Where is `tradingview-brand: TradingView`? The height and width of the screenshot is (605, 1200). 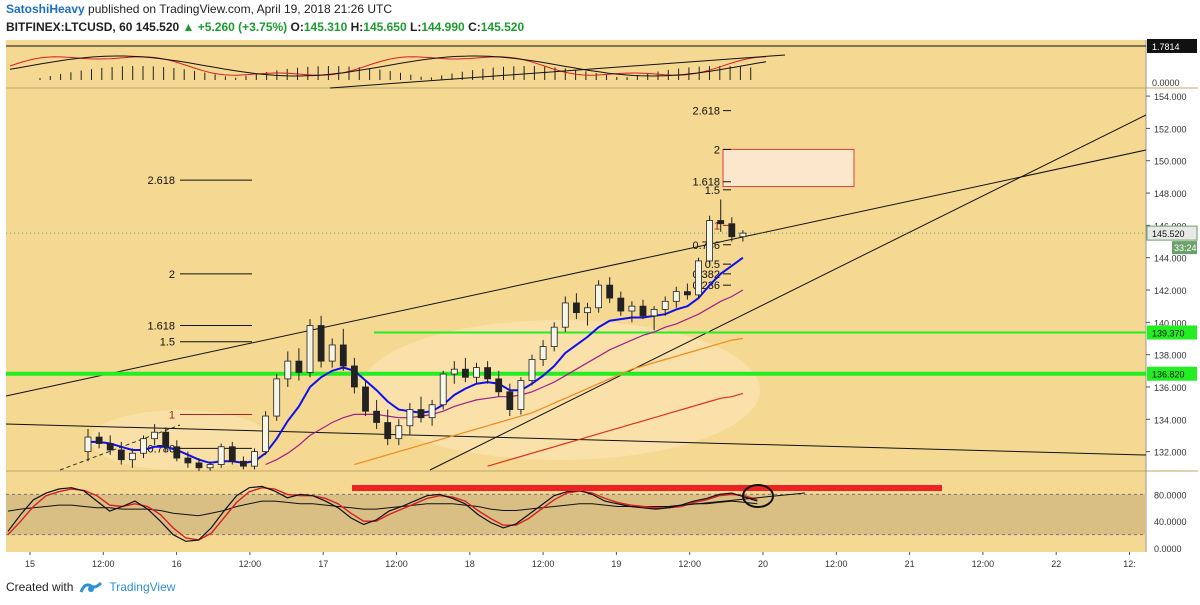
tradingview-brand: TradingView is located at coordinates (142, 587).